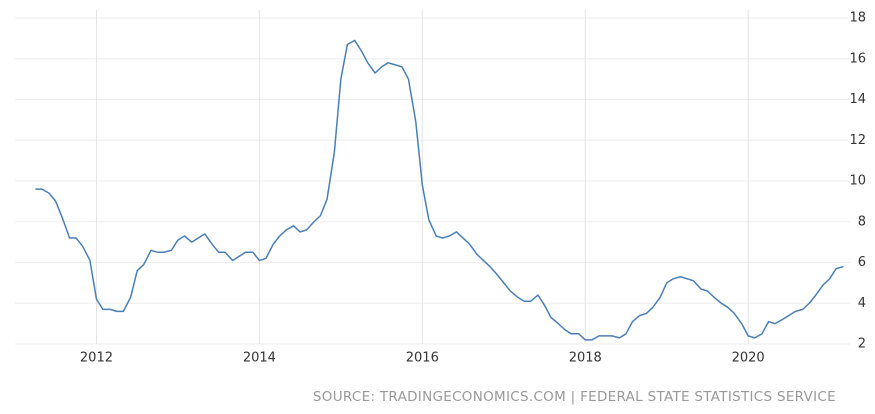 The width and height of the screenshot is (875, 414). What do you see at coordinates (862, 262) in the screenshot?
I see `y-tick-label: 6` at bounding box center [862, 262].